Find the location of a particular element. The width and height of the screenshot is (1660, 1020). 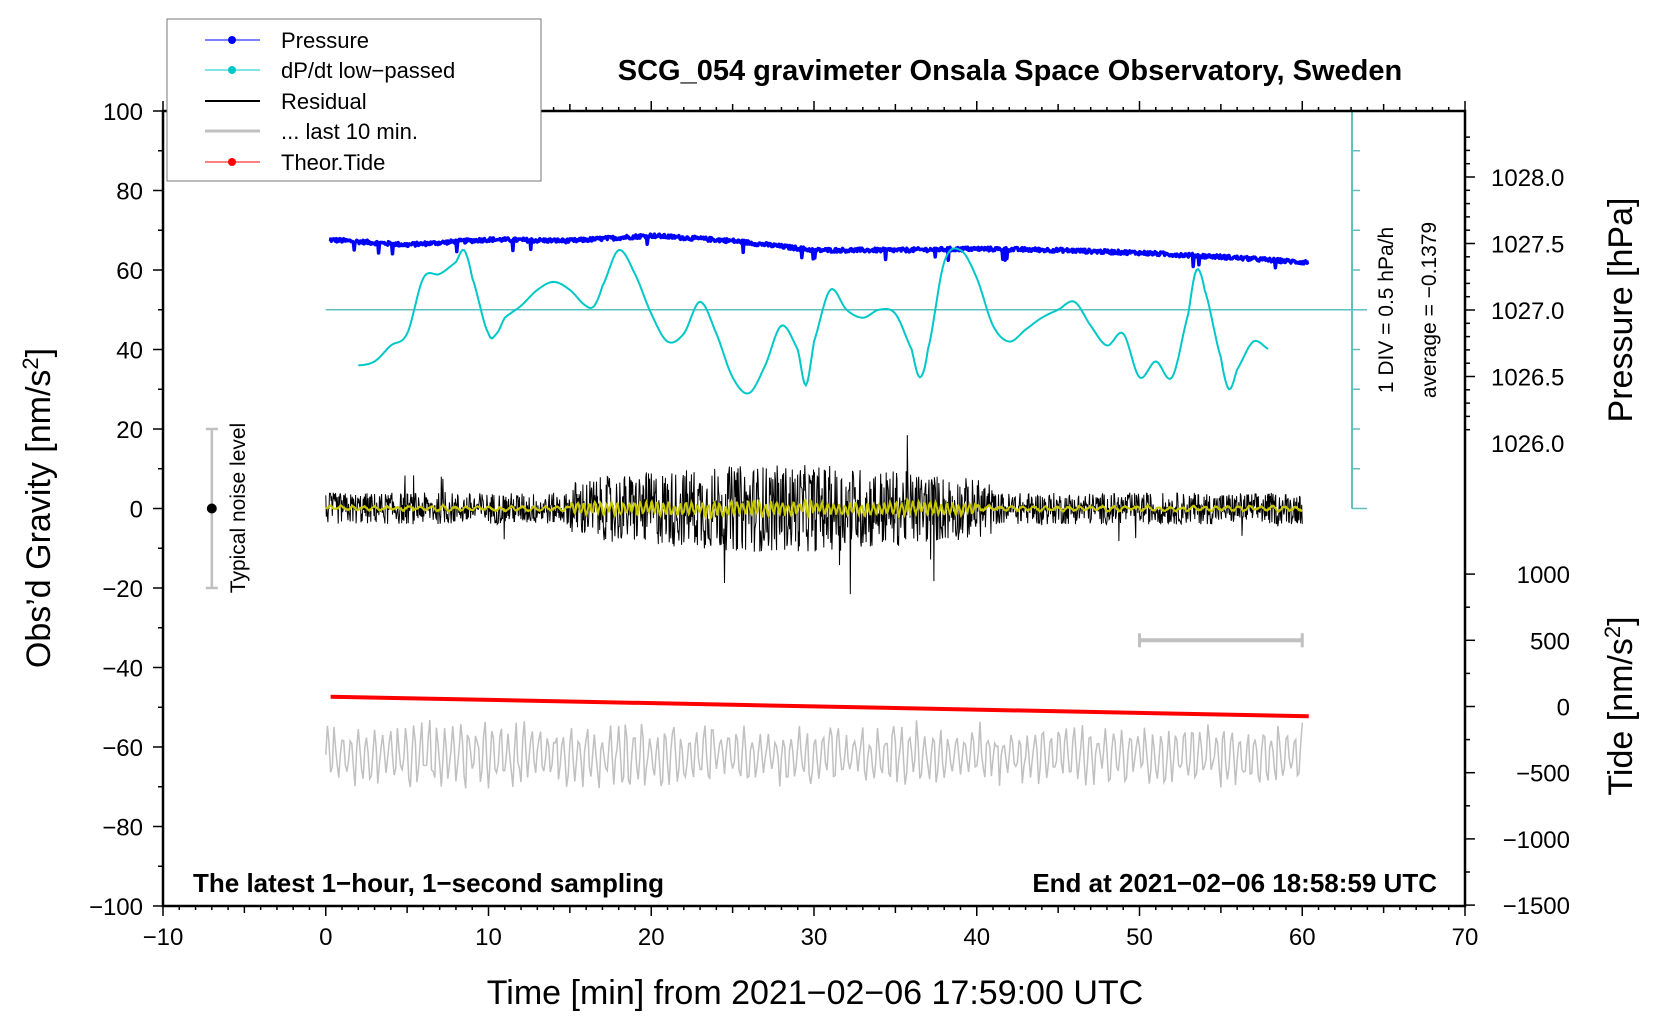

legend-label: ... last 10 min. is located at coordinates (349, 131).